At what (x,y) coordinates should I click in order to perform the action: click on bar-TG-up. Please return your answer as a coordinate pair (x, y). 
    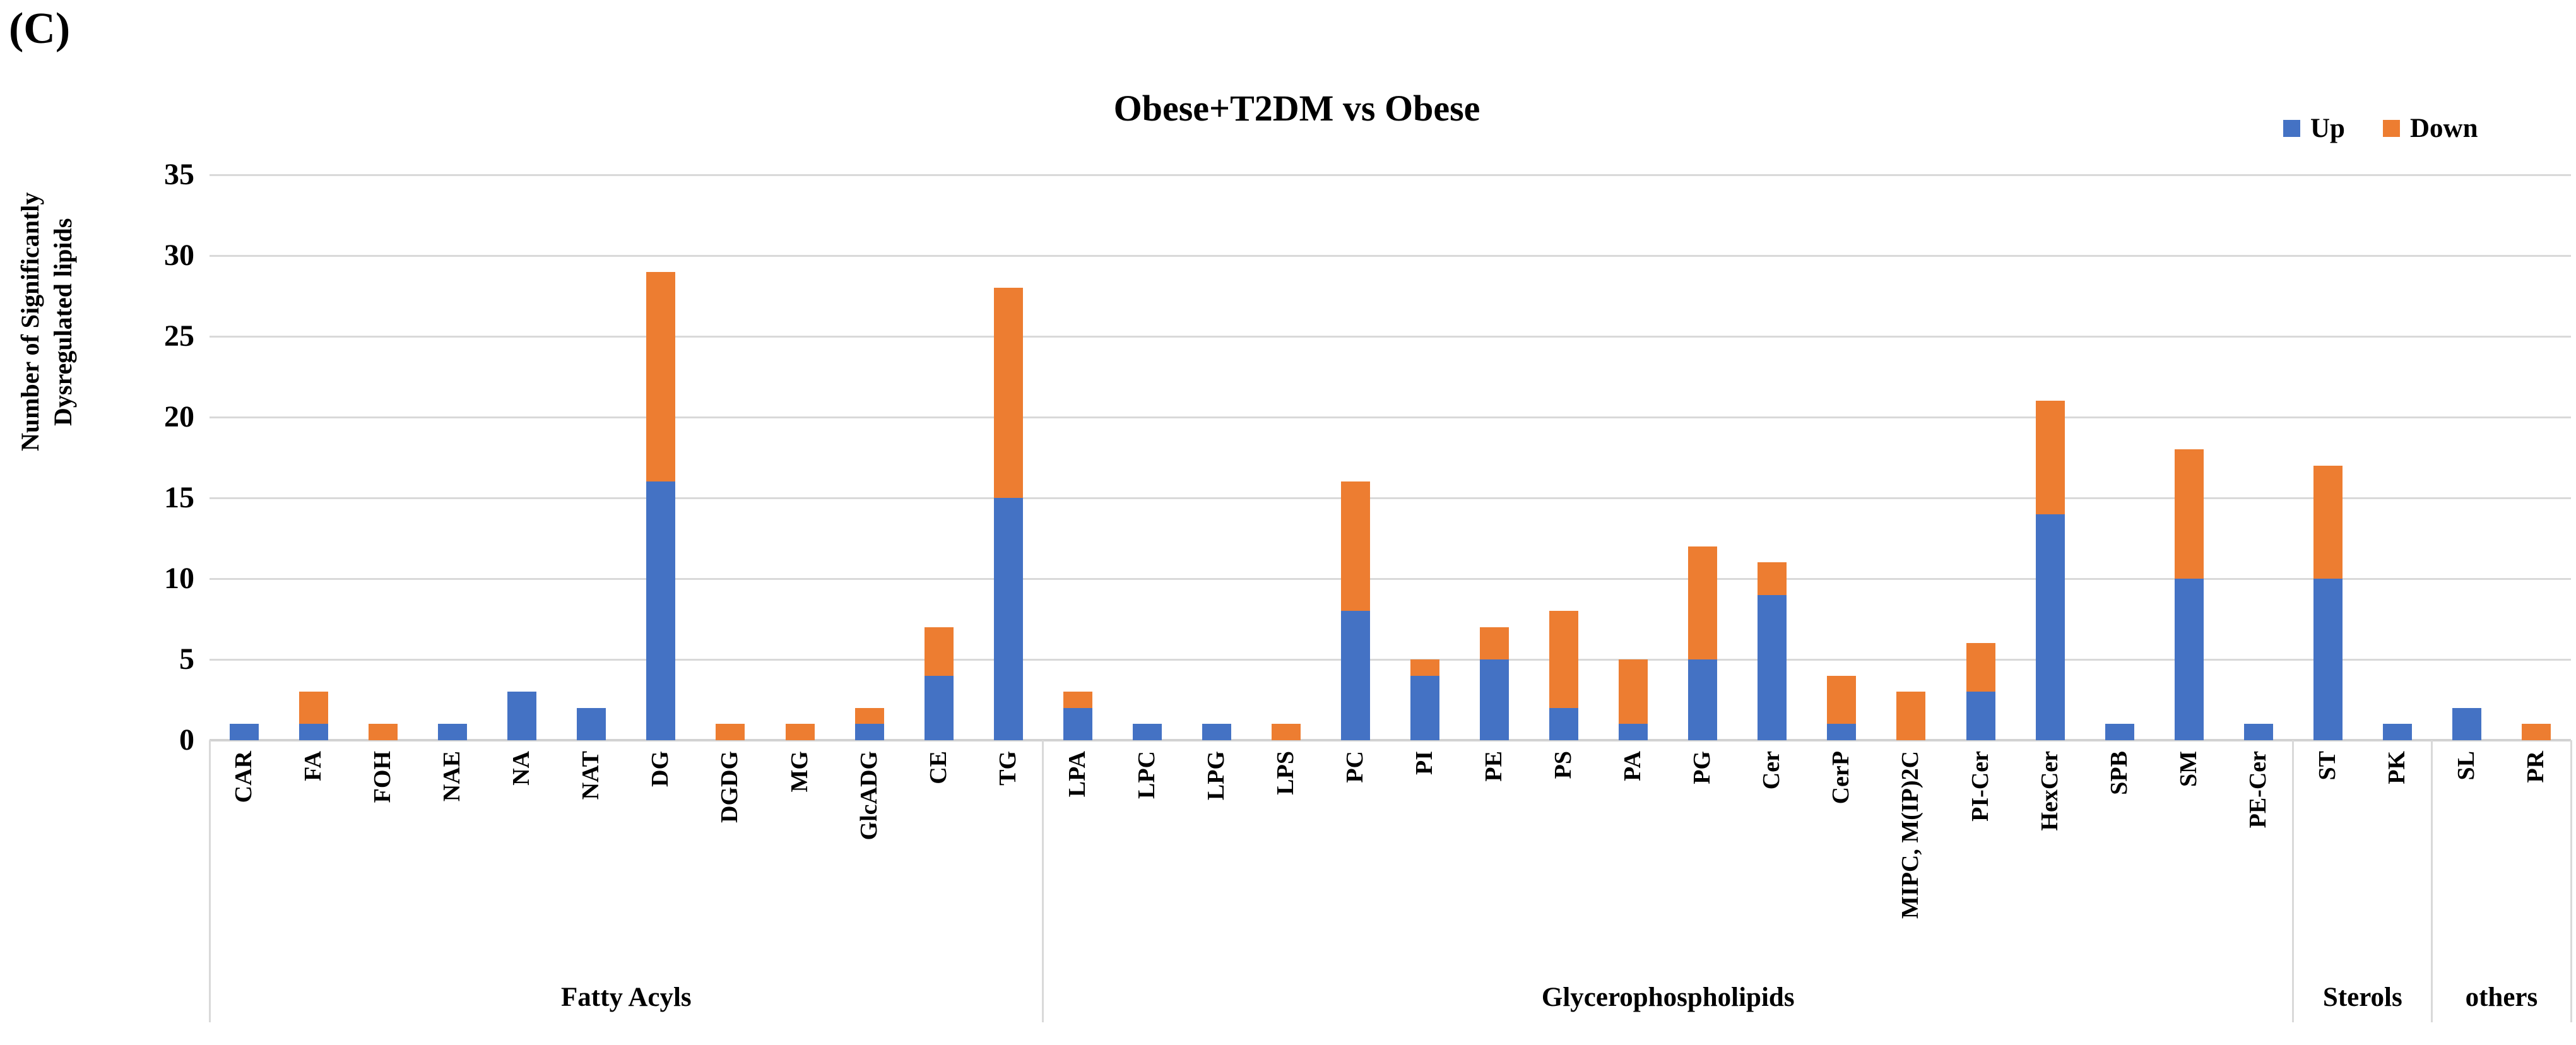
    Looking at the image, I should click on (1008, 619).